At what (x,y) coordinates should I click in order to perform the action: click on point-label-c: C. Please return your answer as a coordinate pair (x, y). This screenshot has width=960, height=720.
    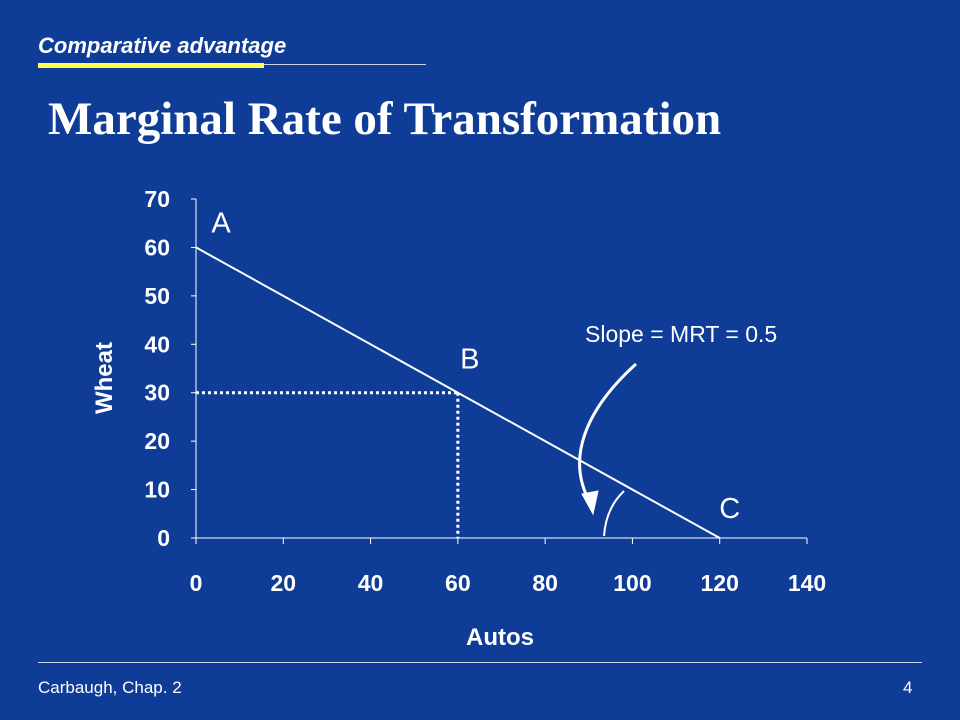
    Looking at the image, I should click on (729, 509).